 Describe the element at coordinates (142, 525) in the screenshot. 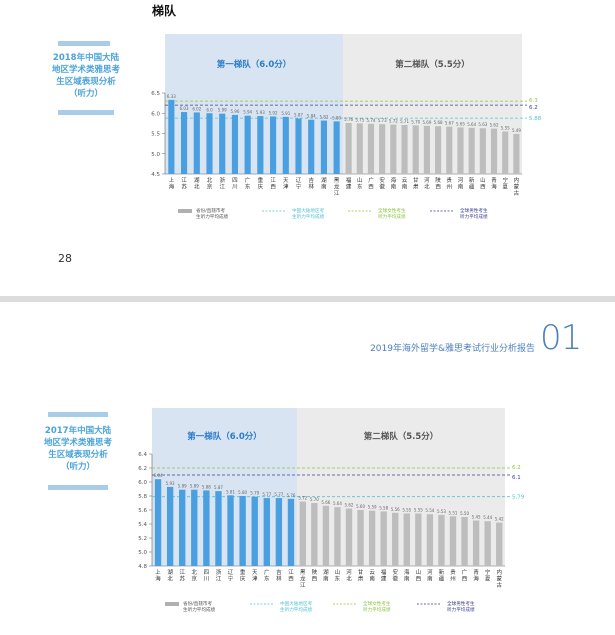

I see `y-tick-label: 5.4` at that location.